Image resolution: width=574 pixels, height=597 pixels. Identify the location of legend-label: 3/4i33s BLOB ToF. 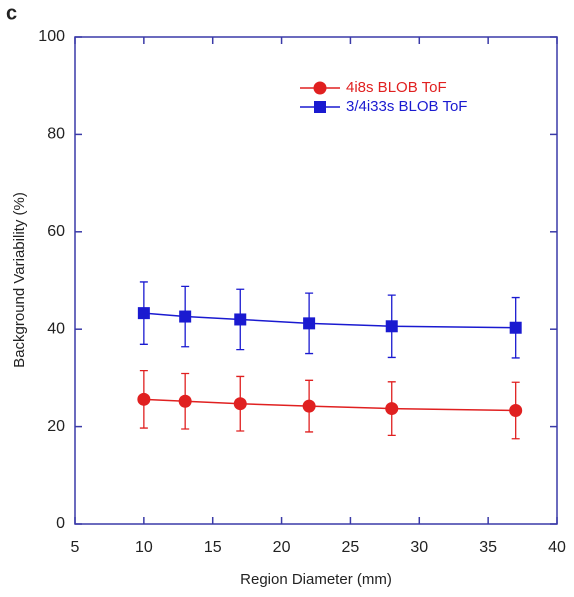
(406, 106).